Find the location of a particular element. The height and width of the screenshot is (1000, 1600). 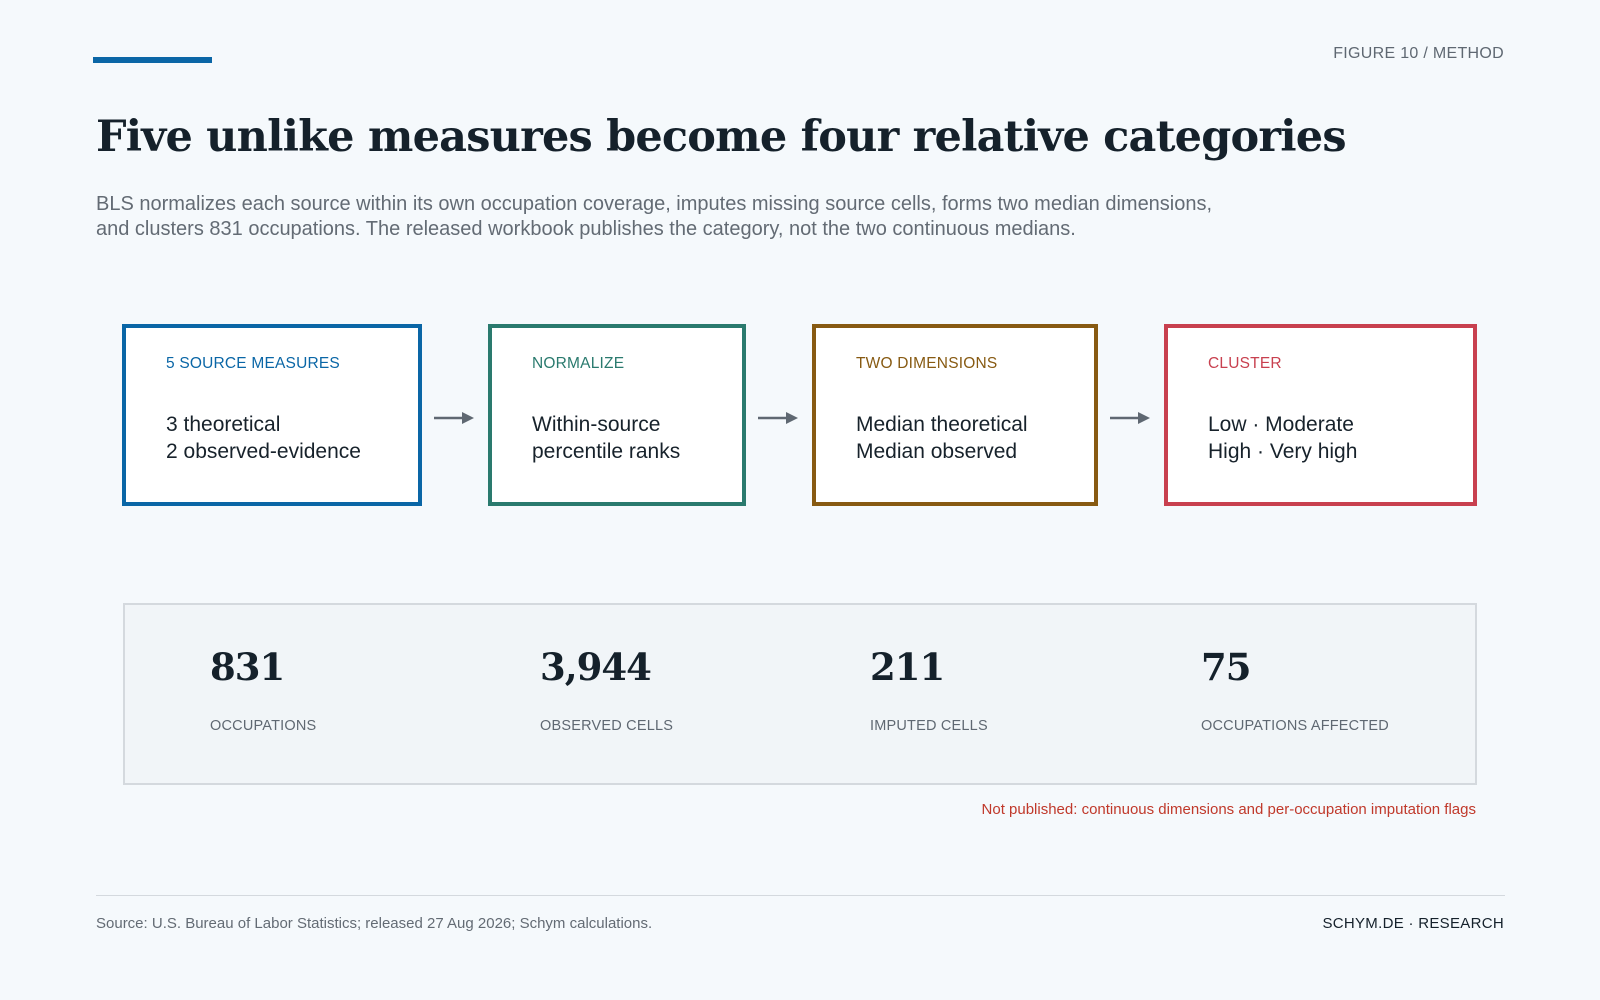

stat-label: OCCUPATIONS AFFECTED is located at coordinates (1295, 726).